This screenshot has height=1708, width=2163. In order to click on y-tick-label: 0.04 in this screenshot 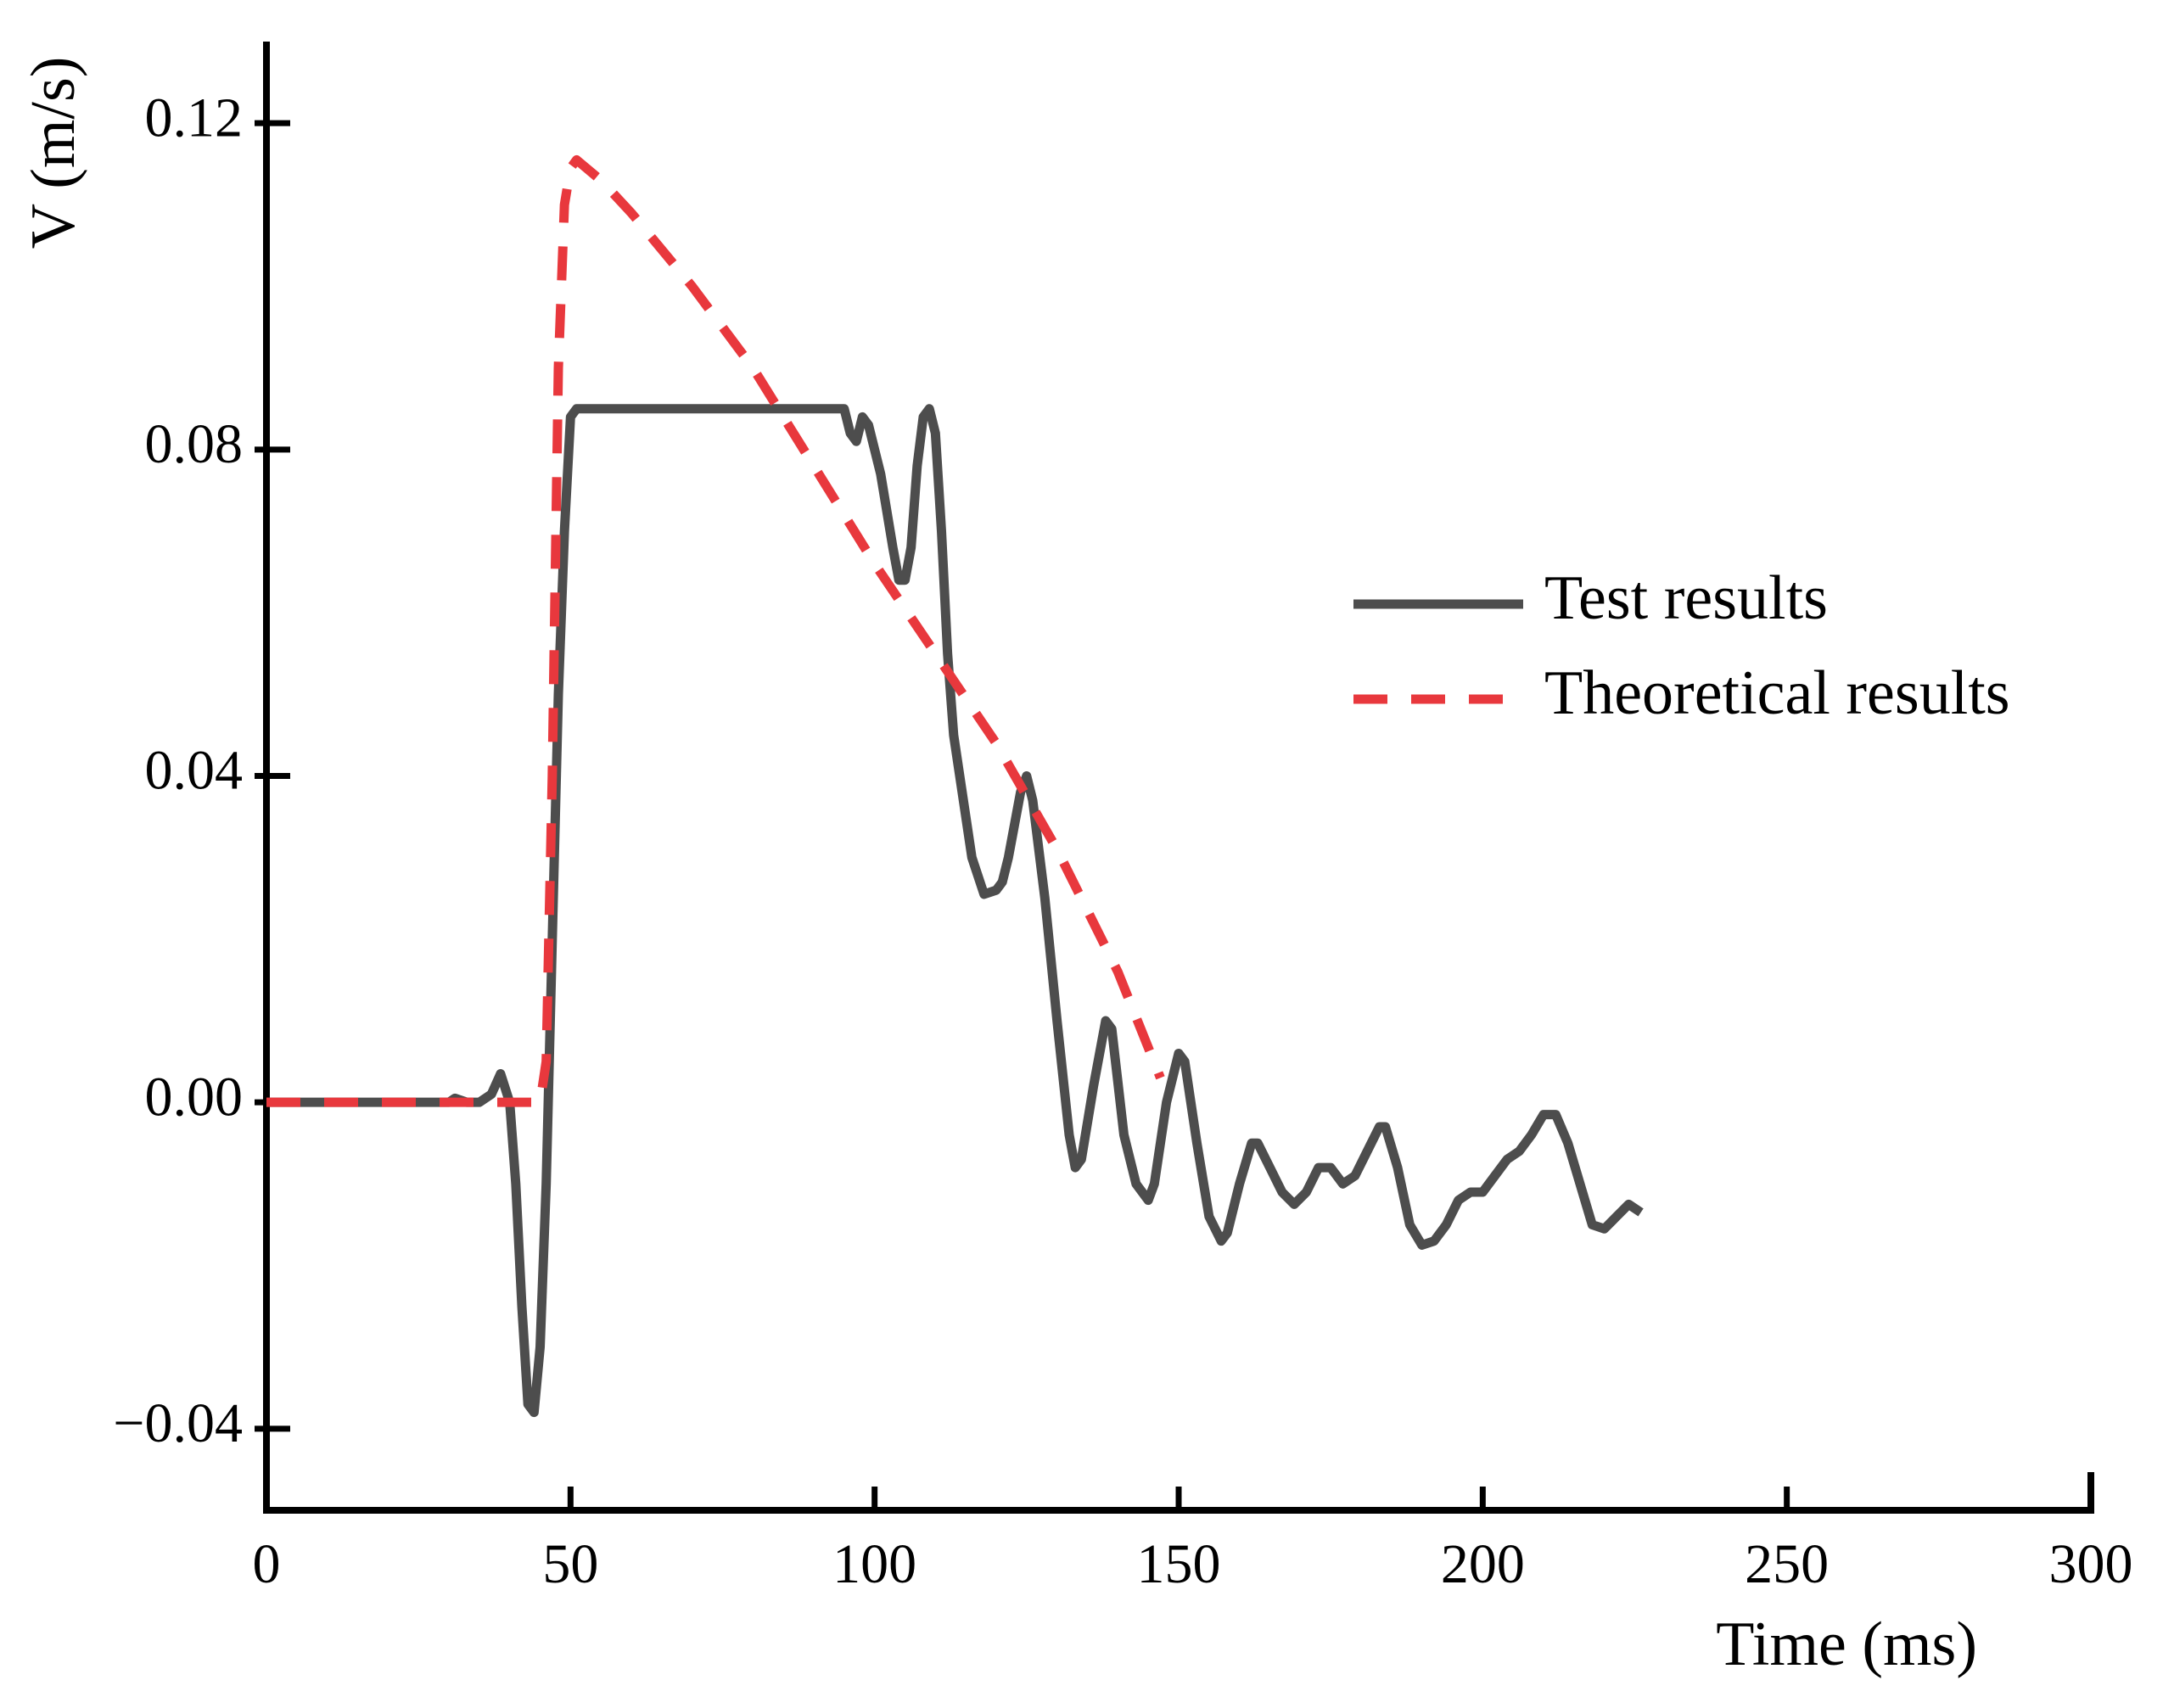, I will do `click(195, 771)`.